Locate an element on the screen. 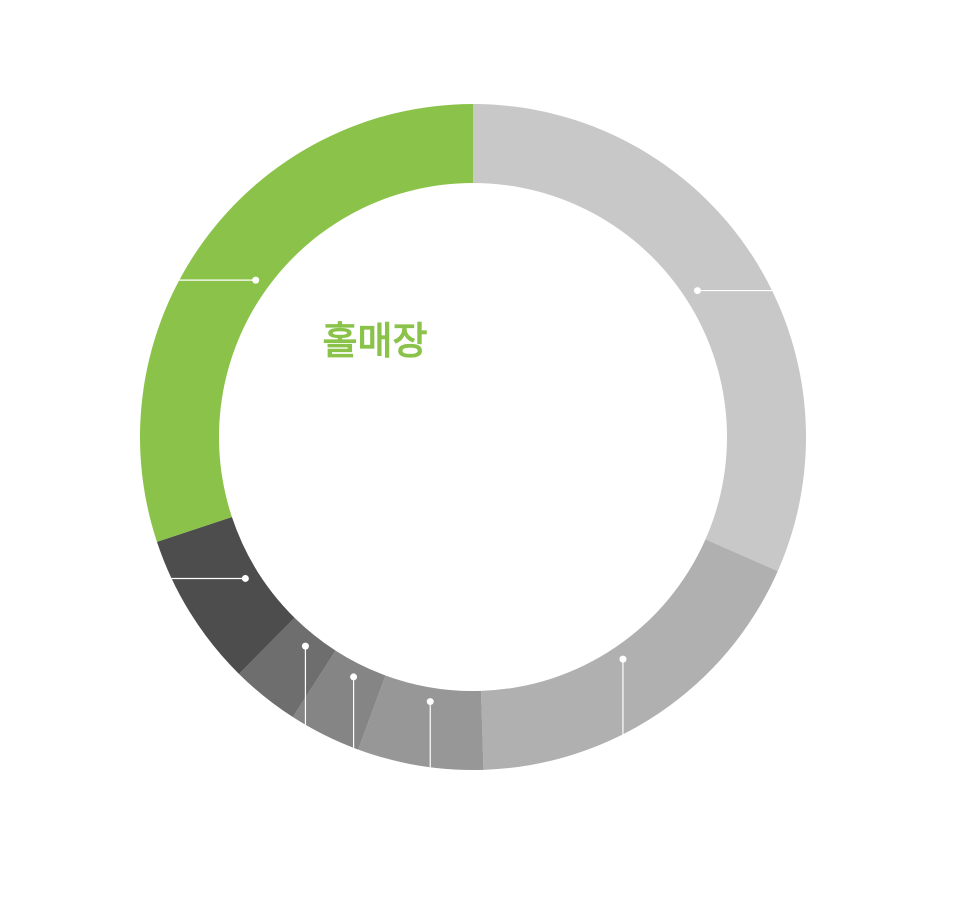 The height and width of the screenshot is (921, 974). center-label: 홀매장 is located at coordinates (375, 341).